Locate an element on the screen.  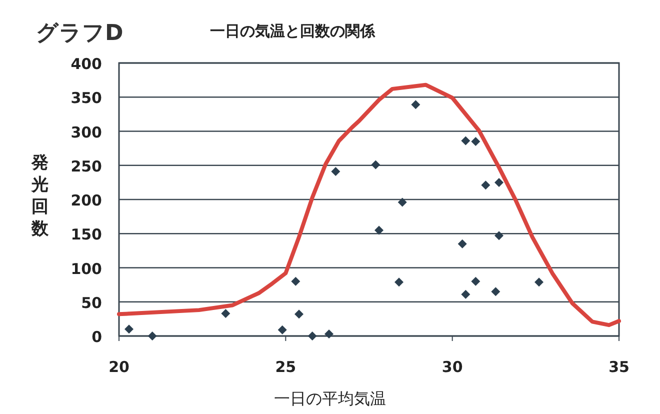
y-tick-label: 100 is located at coordinates (86, 269).